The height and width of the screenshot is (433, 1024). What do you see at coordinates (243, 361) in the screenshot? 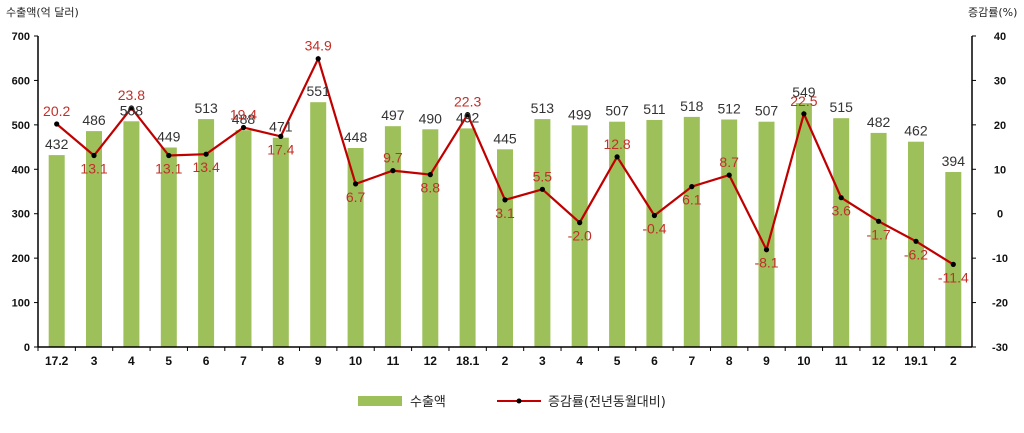
I see `category-label: 7` at bounding box center [243, 361].